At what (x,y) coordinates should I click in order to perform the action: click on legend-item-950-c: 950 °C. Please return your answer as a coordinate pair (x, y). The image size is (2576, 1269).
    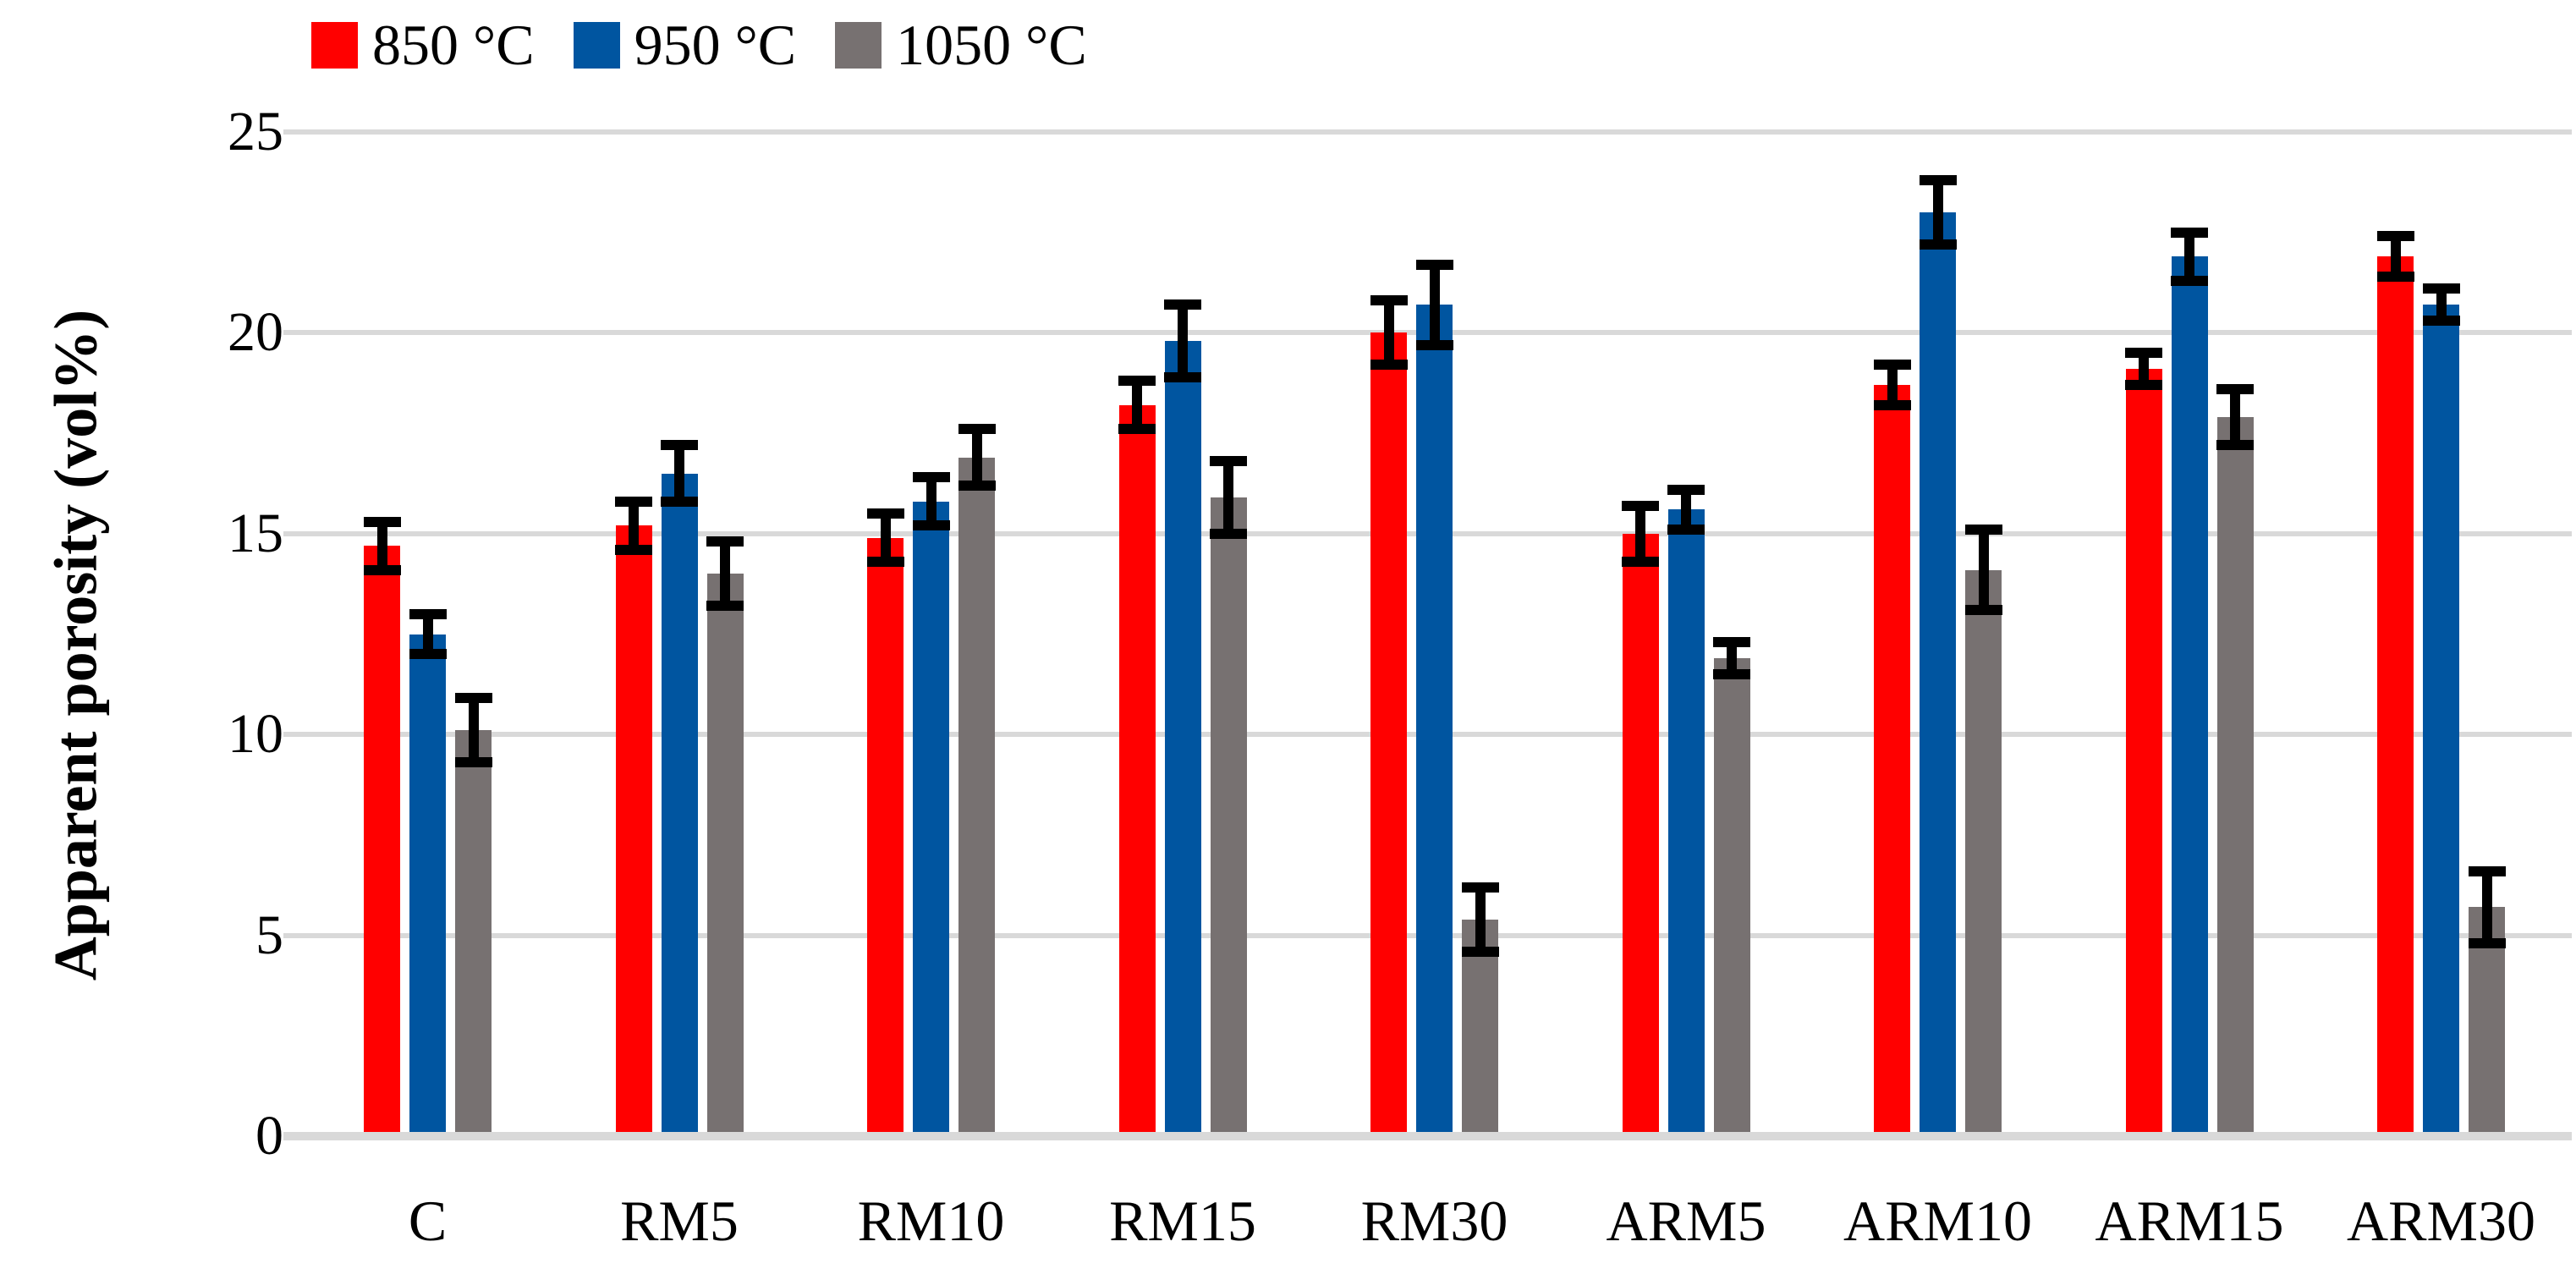
    Looking at the image, I should click on (684, 44).